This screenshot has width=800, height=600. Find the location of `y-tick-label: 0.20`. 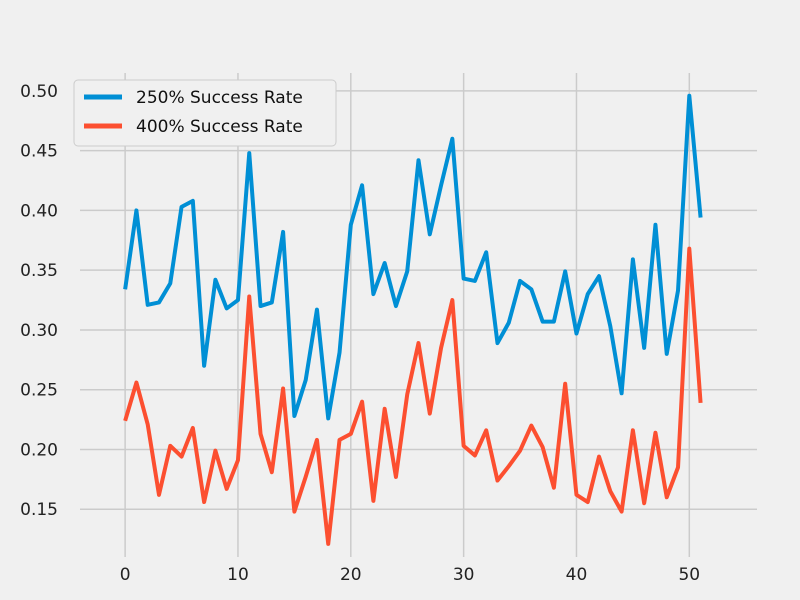

y-tick-label: 0.20 is located at coordinates (39, 450).